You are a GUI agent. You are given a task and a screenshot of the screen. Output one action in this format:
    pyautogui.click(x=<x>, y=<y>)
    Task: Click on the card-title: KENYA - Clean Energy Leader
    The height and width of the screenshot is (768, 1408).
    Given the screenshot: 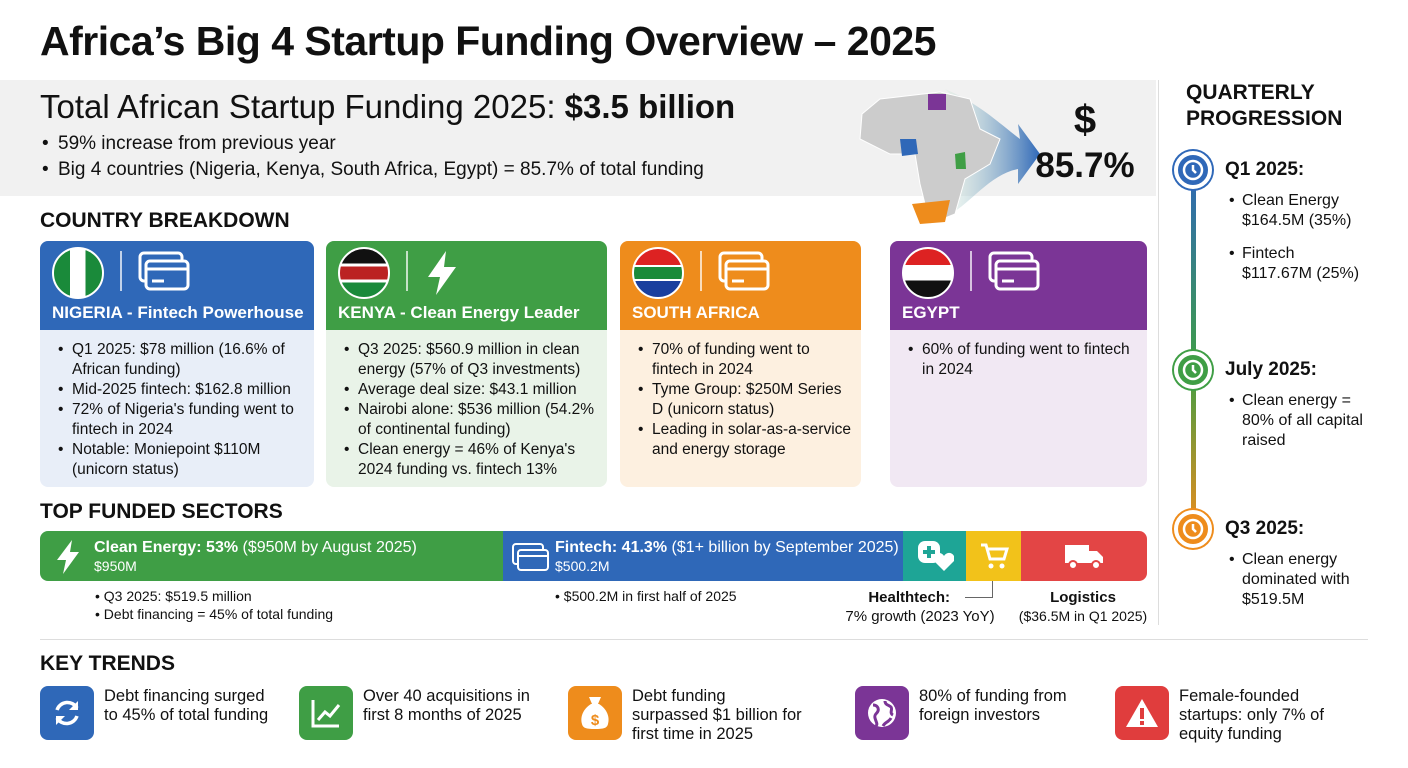 What is the action you would take?
    pyautogui.click(x=459, y=312)
    